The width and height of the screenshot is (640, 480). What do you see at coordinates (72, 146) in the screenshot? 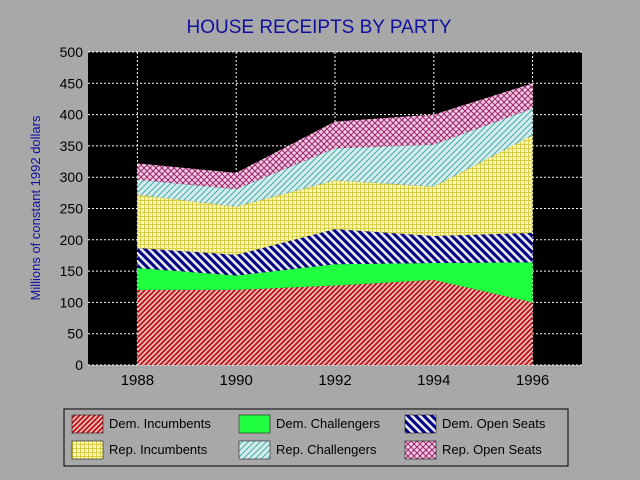
I see `y-tick-label: 350` at bounding box center [72, 146].